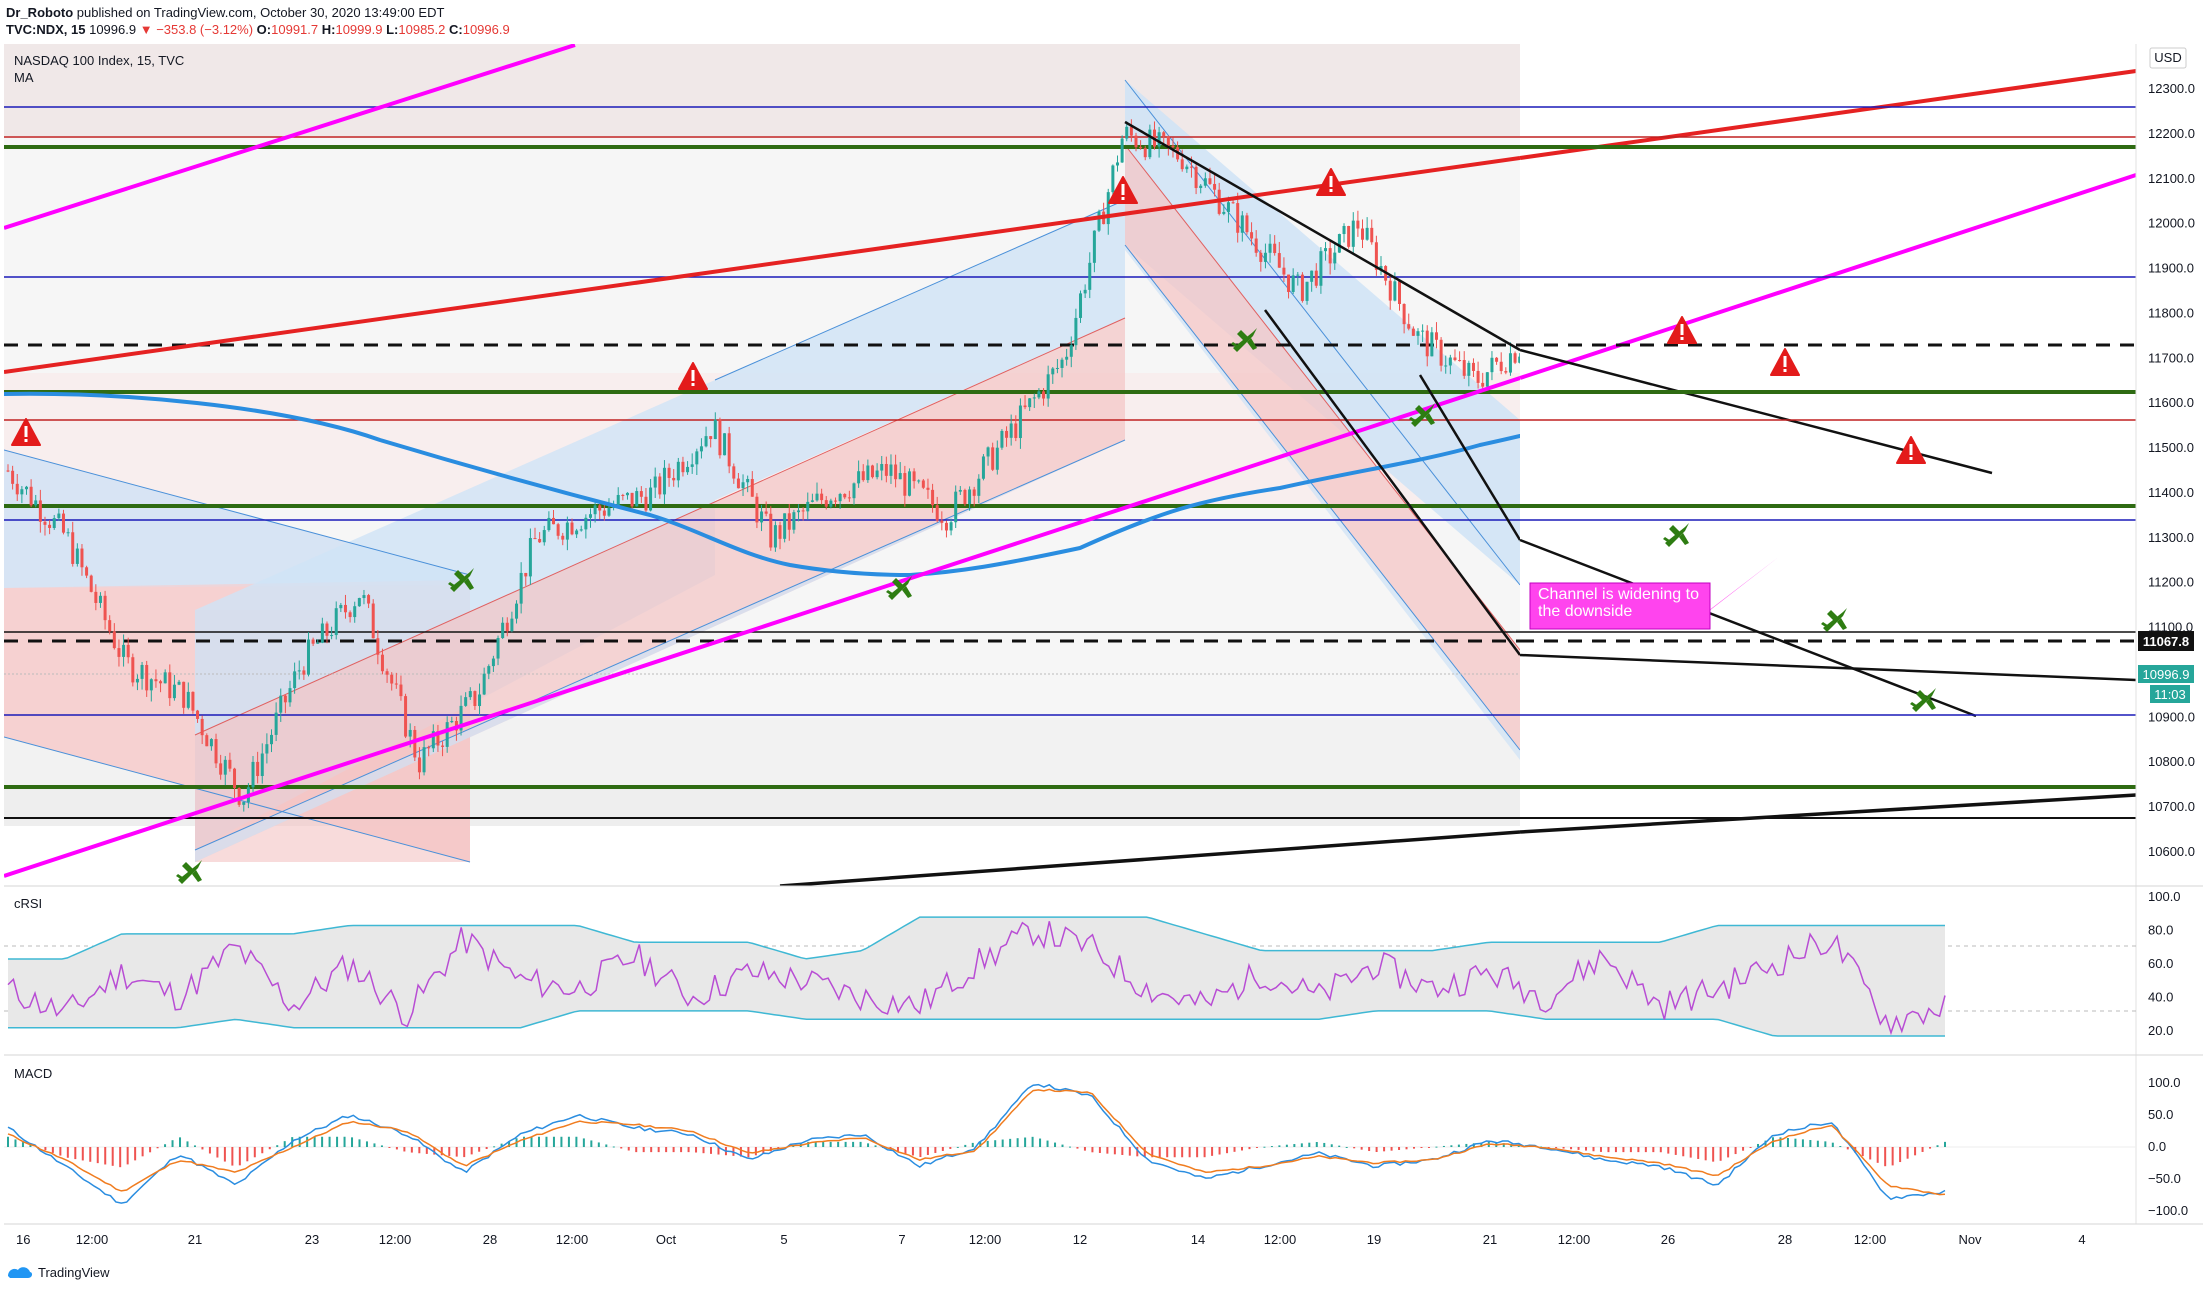 The image size is (2203, 1290). Describe the element at coordinates (2171, 268) in the screenshot. I see `price-tick-label: 11900.0` at that location.